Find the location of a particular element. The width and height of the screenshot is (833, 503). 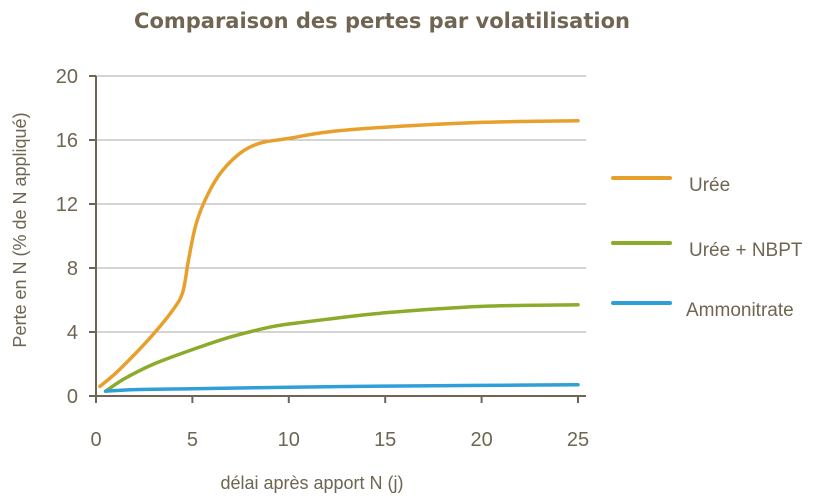

y-tick-label: 0 is located at coordinates (72, 397).